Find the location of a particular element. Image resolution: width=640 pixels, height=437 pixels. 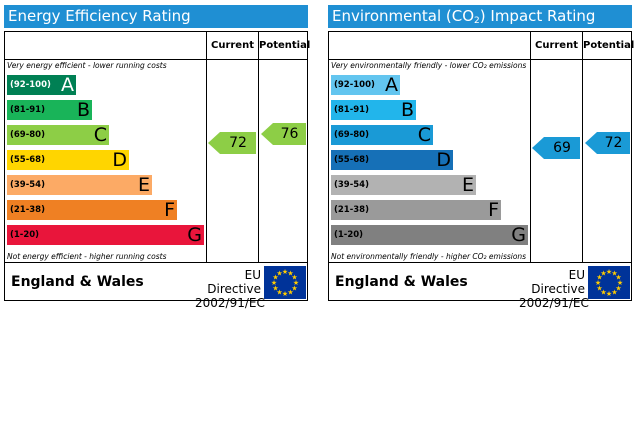

environment-chart-title: Environmental (CO2) Impact Rating is located at coordinates (480, 16).